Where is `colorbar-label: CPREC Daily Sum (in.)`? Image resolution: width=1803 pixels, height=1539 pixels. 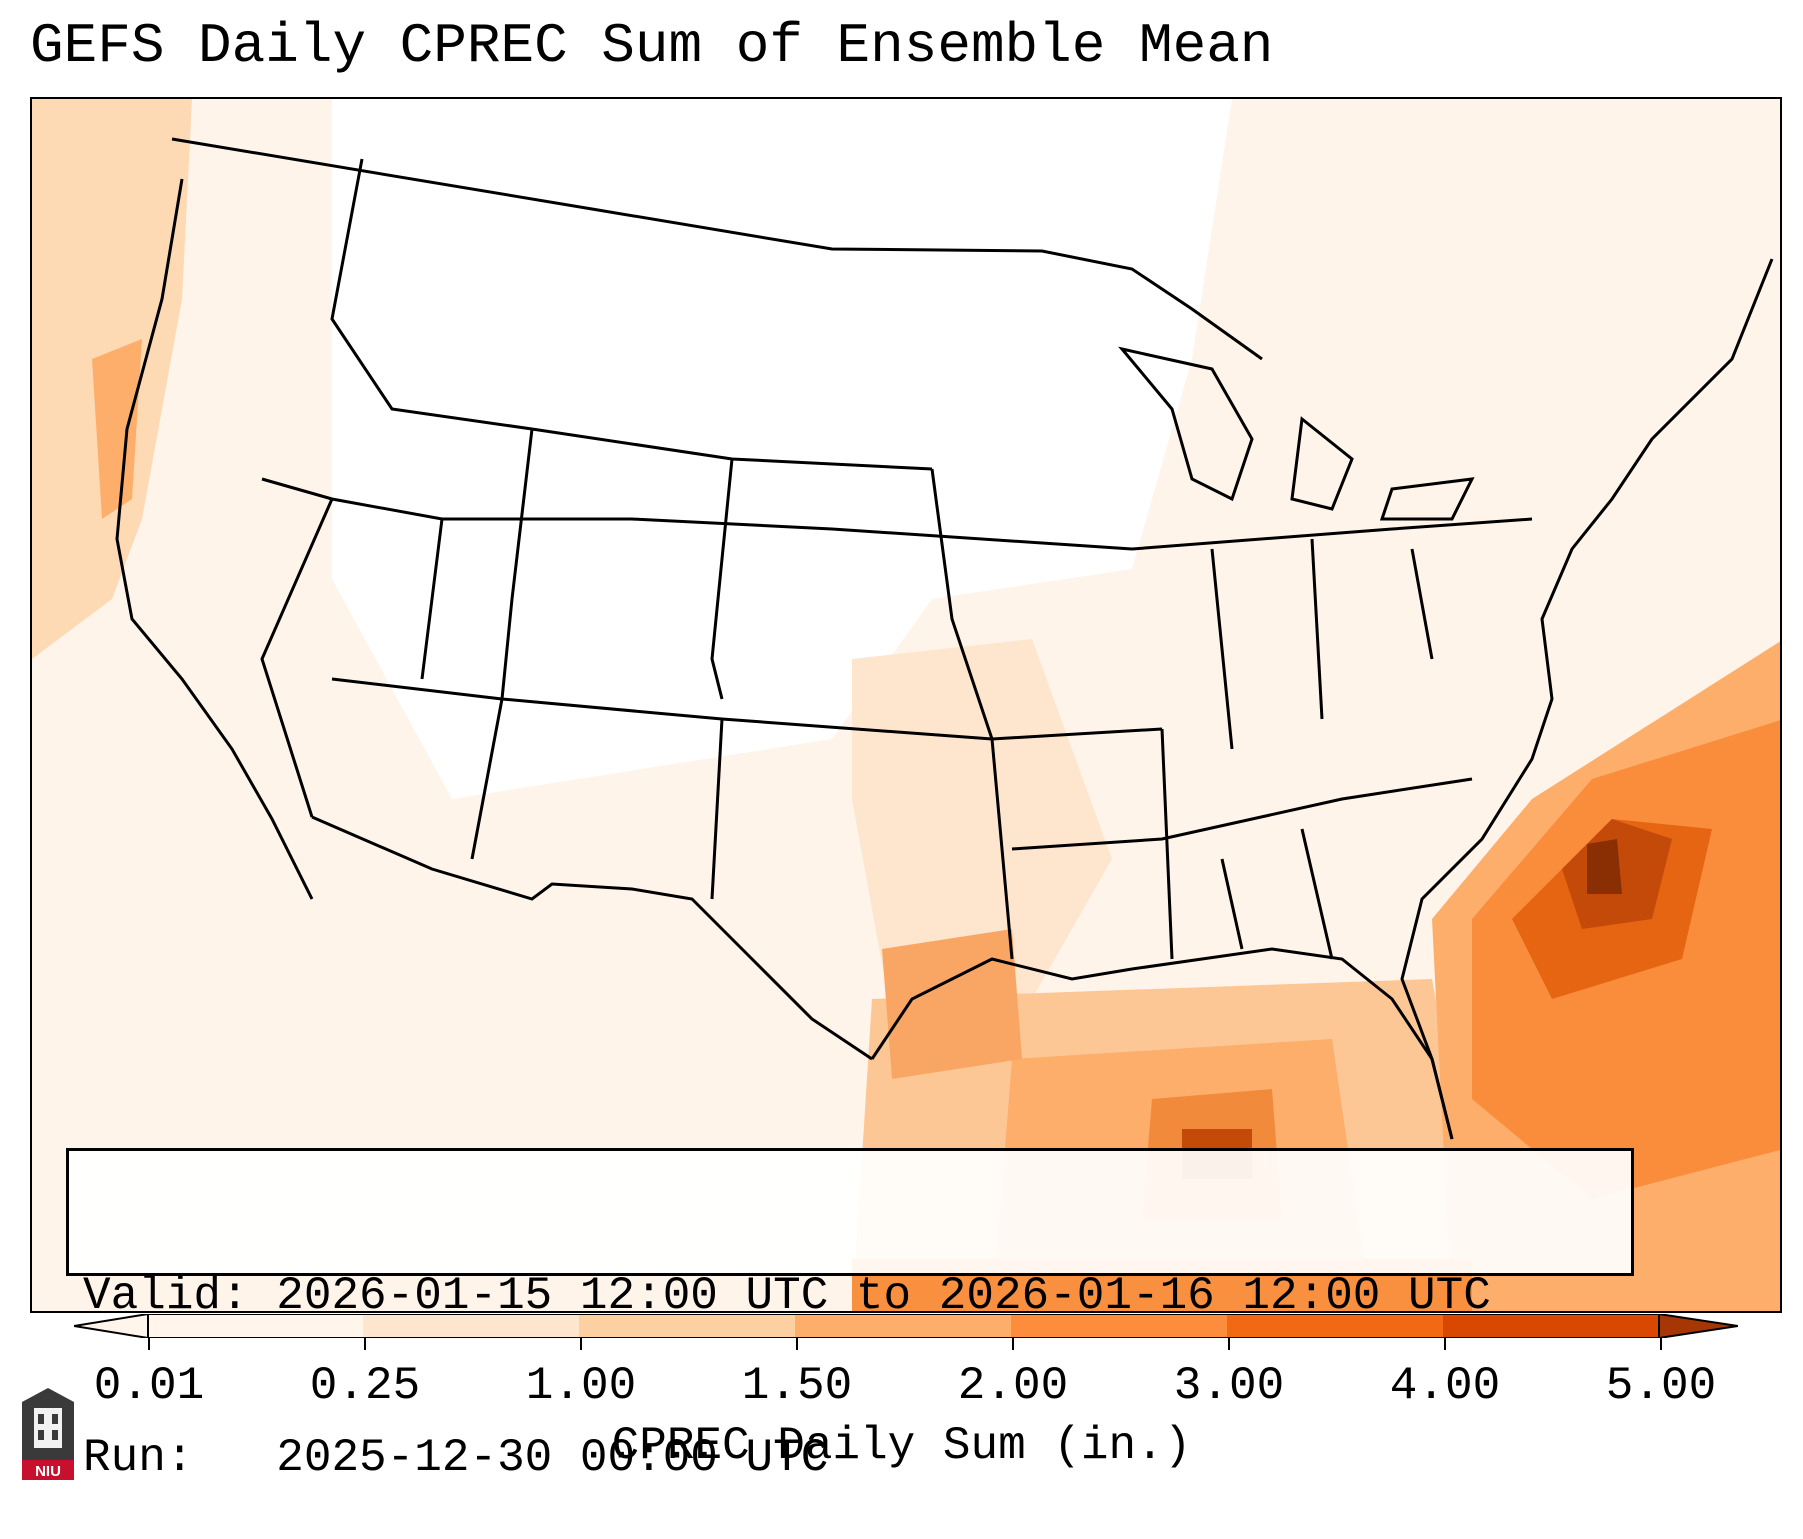 colorbar-label: CPREC Daily Sum (in.) is located at coordinates (901, 1446).